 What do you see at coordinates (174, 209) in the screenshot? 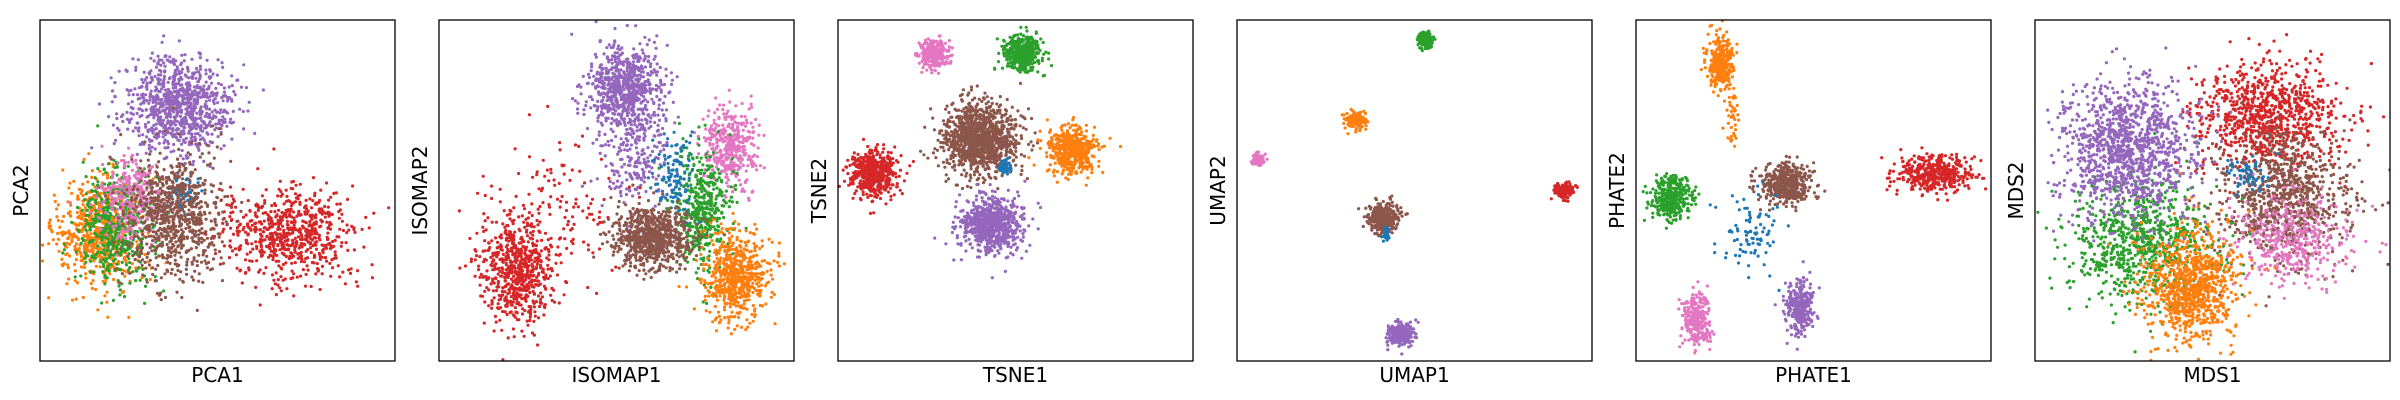
I see `cluster-brown` at bounding box center [174, 209].